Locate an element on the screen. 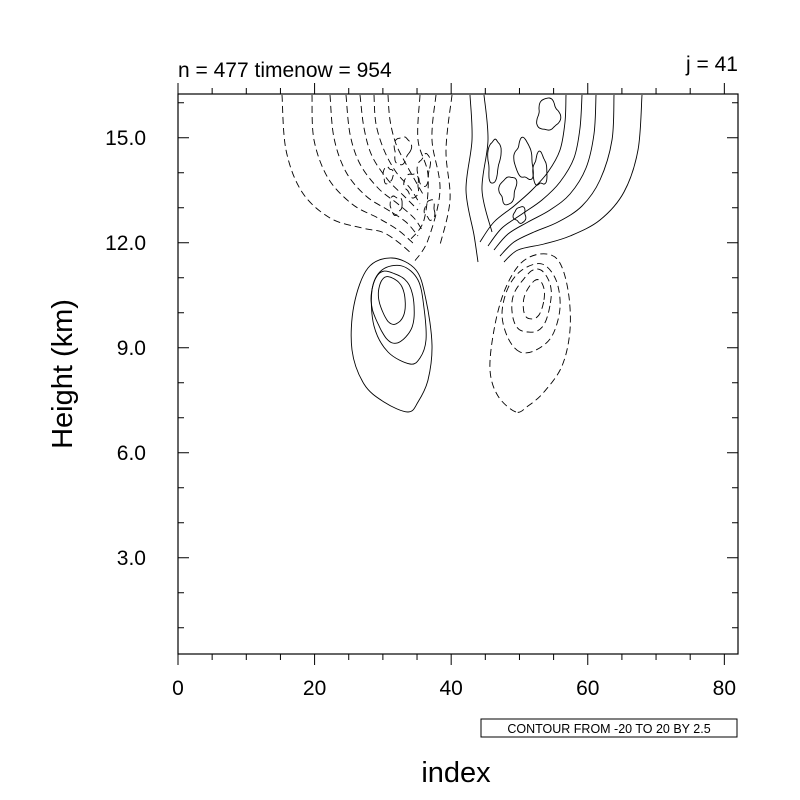 The image size is (800, 800). title-left: n = 477 timenow = 954 is located at coordinates (285, 70).